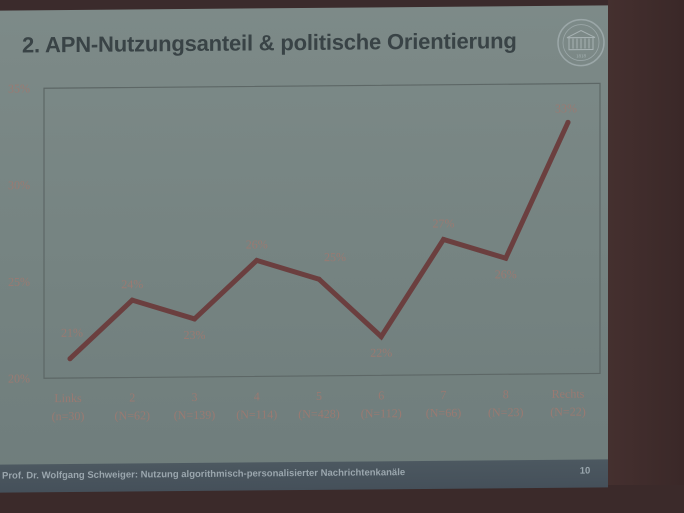  What do you see at coordinates (19, 282) in the screenshot?
I see `y-tick-label: 25%` at bounding box center [19, 282].